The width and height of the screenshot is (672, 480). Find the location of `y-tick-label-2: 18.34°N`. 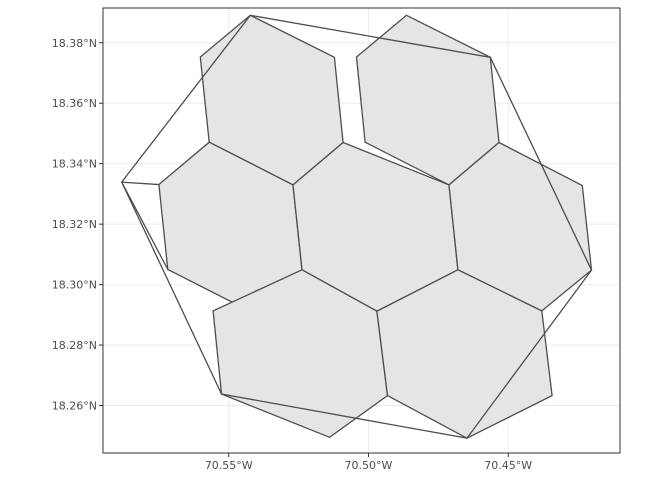

y-tick-label-2: 18.34°N is located at coordinates (74, 164).